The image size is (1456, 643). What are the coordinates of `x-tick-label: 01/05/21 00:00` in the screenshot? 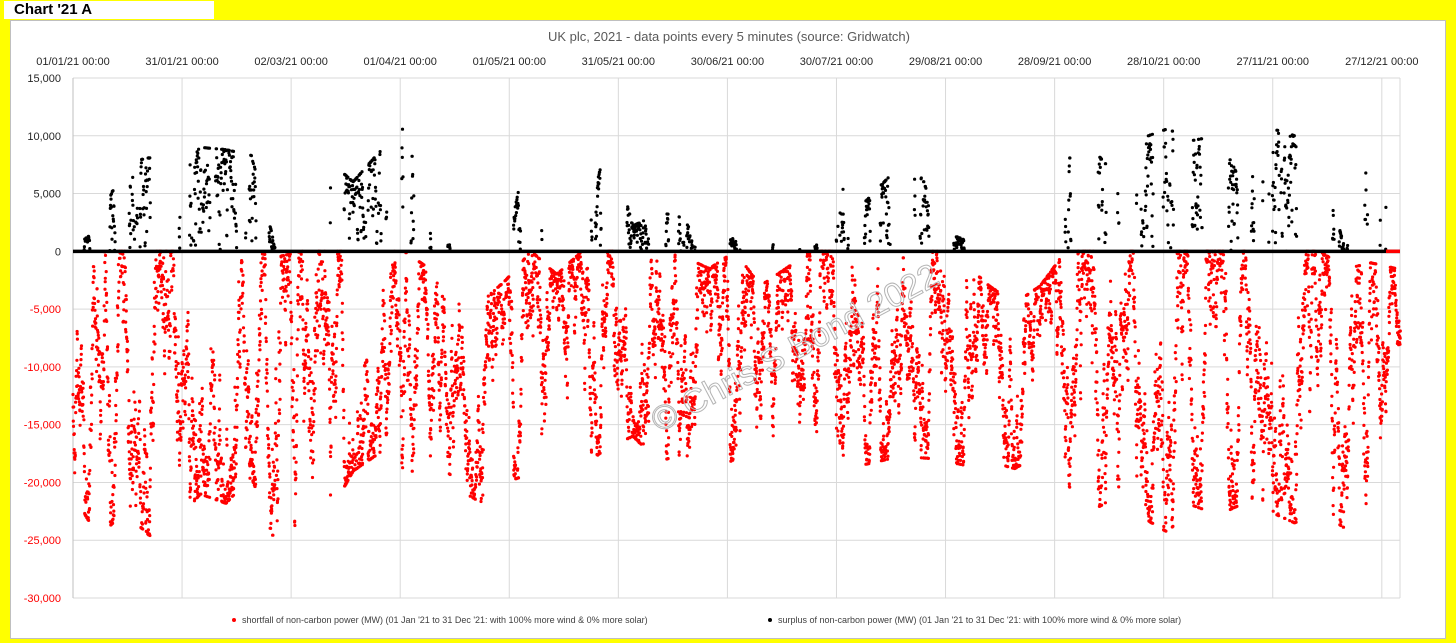 It's located at (509, 62).